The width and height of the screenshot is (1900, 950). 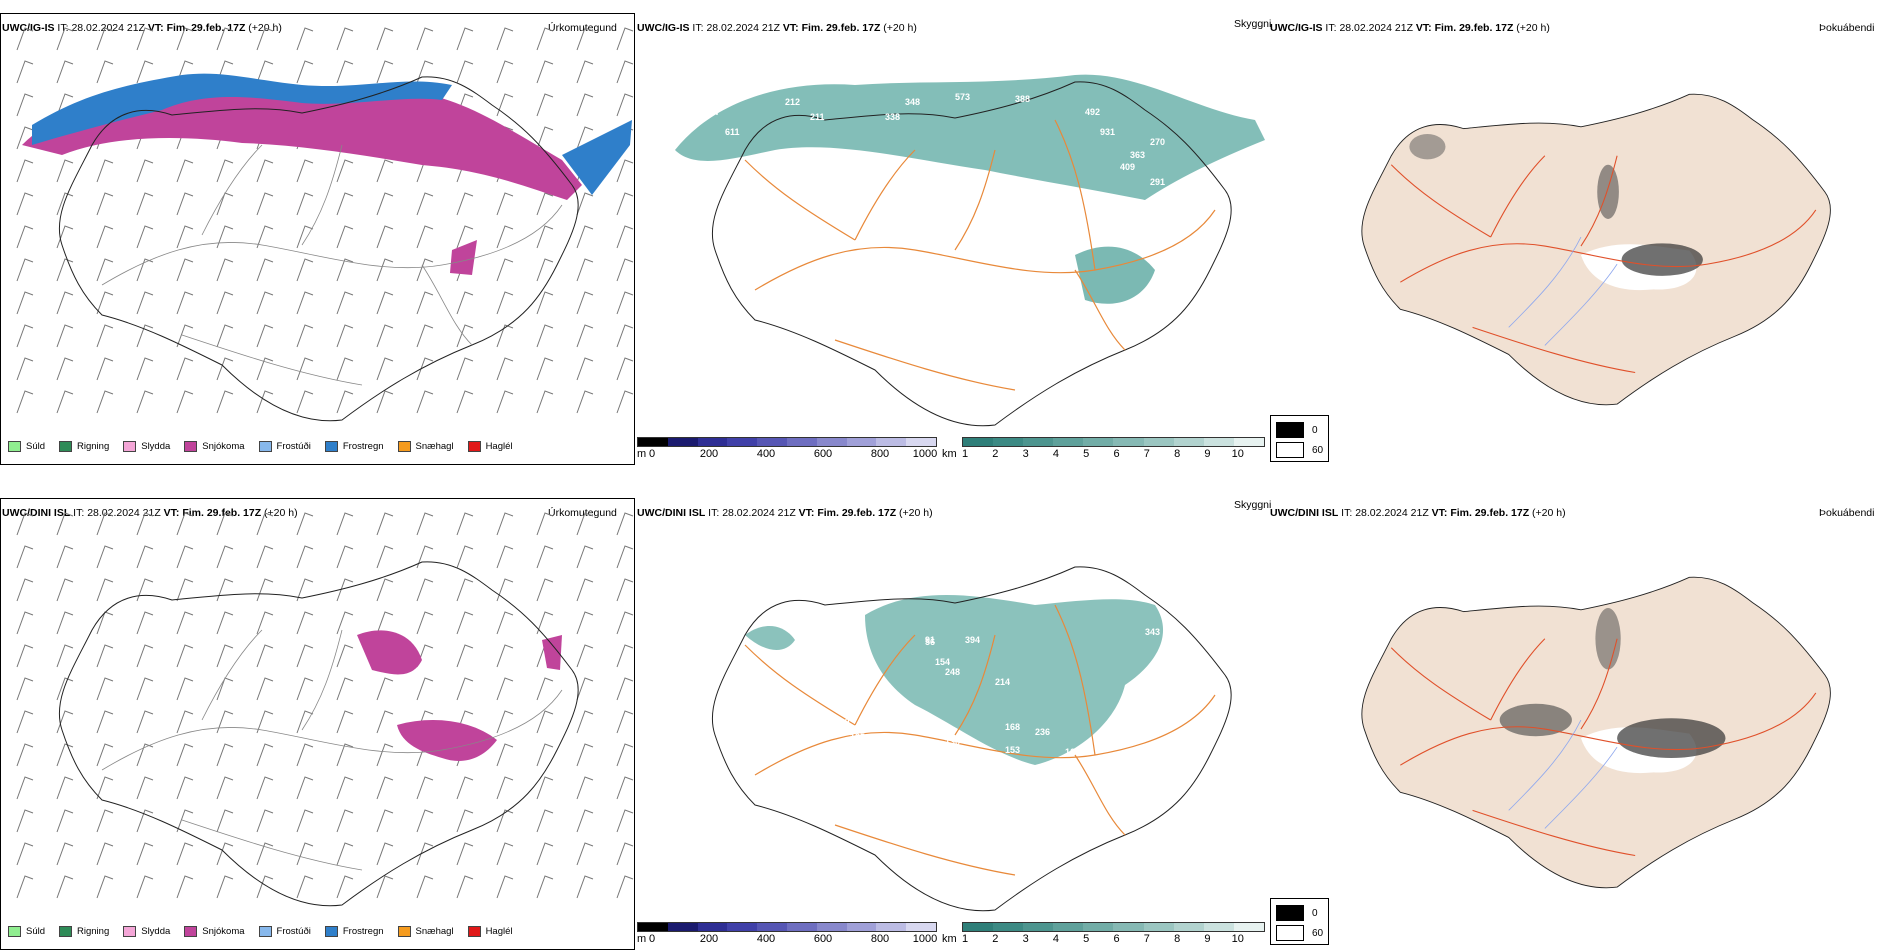 What do you see at coordinates (404, 446) in the screenshot?
I see `legend-swatch` at bounding box center [404, 446].